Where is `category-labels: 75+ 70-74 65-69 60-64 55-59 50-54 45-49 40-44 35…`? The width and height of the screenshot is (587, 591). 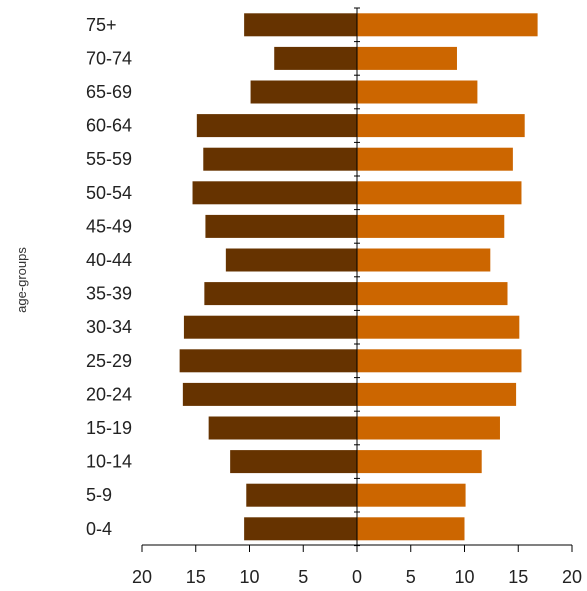 category-labels: 75+ 70-74 65-69 60-64 55-59 50-54 45-49 40-44 35… is located at coordinates (109, 277).